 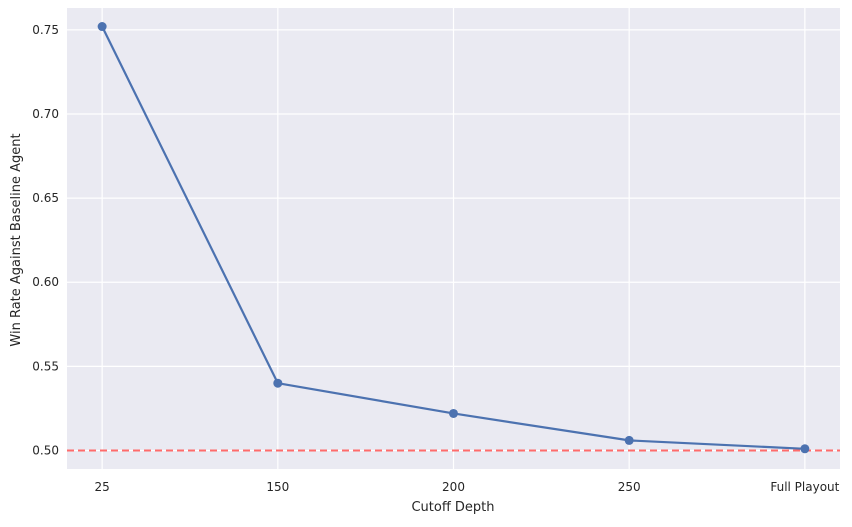 I want to click on x-tick-label: 200, so click(x=453, y=487).